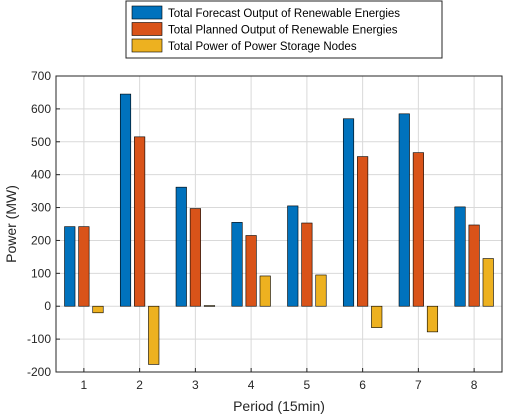 The image size is (512, 417). I want to click on y-tick-label: 0, so click(47, 306).